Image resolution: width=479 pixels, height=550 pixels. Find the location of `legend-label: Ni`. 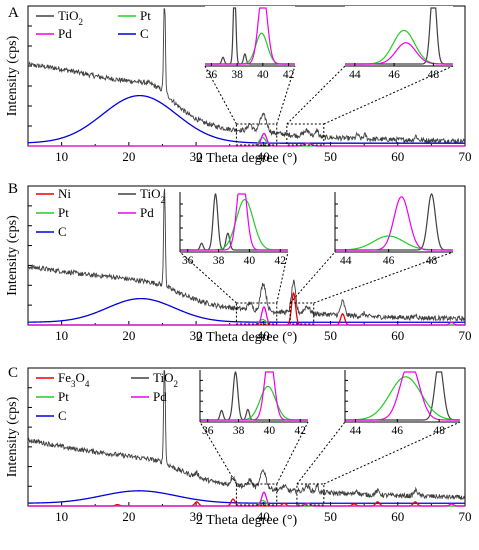

legend-label: Ni is located at coordinates (64, 193).